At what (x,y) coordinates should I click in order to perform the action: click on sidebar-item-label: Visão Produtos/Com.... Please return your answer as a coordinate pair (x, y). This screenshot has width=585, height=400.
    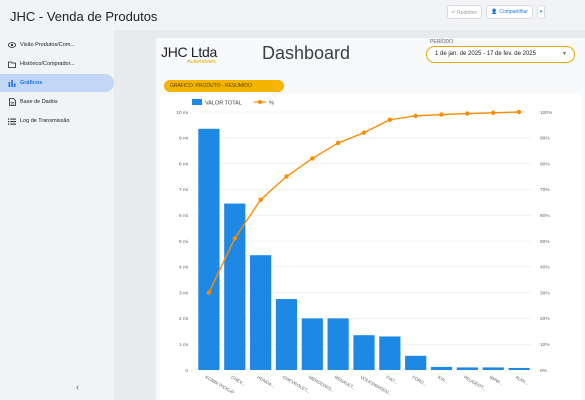
    Looking at the image, I should click on (47, 45).